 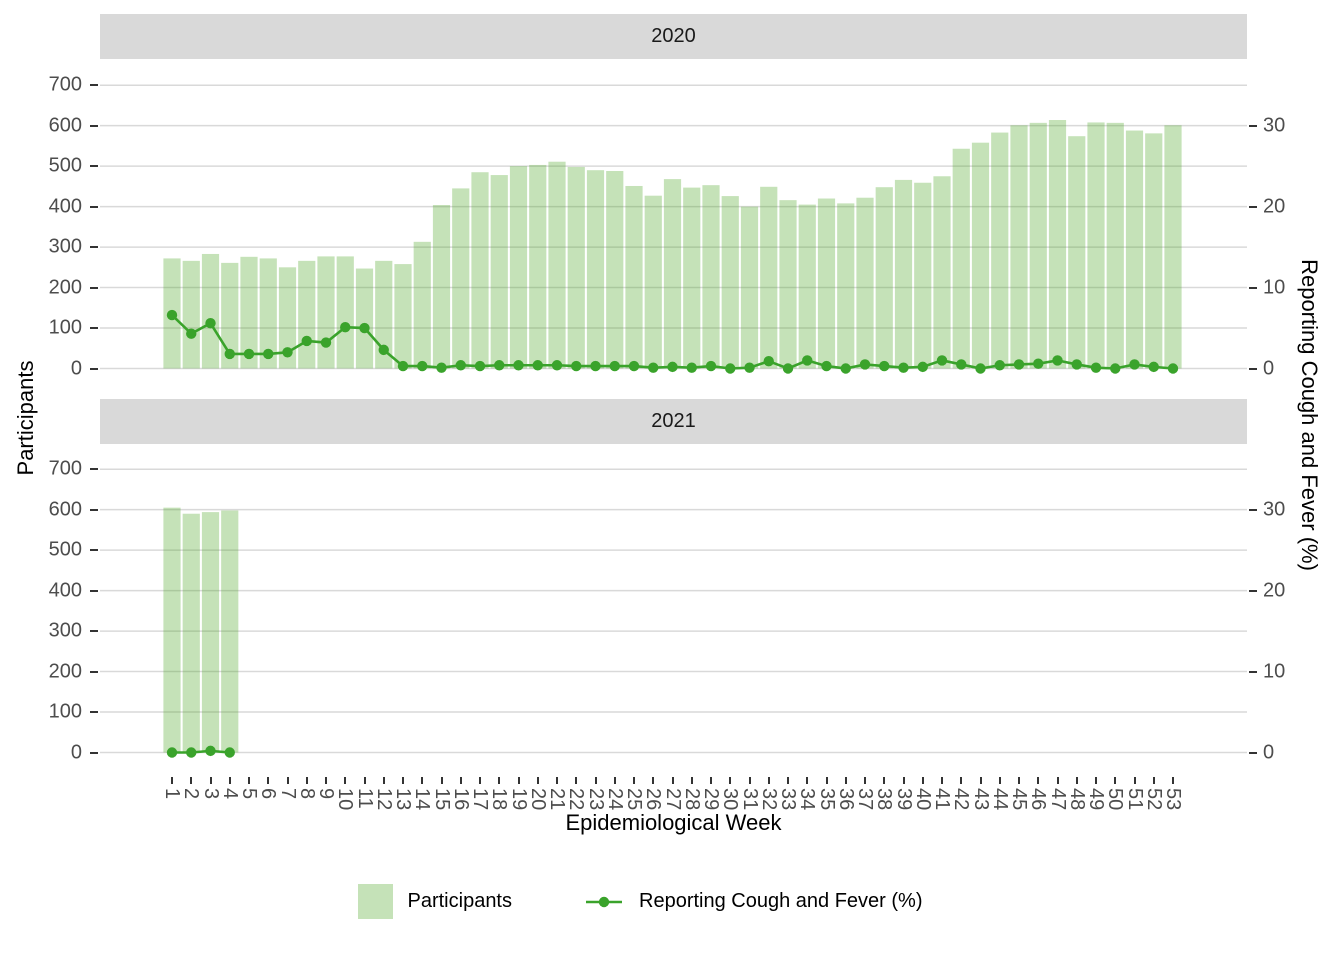 What do you see at coordinates (422, 799) in the screenshot?
I see `x-tick-label: 14` at bounding box center [422, 799].